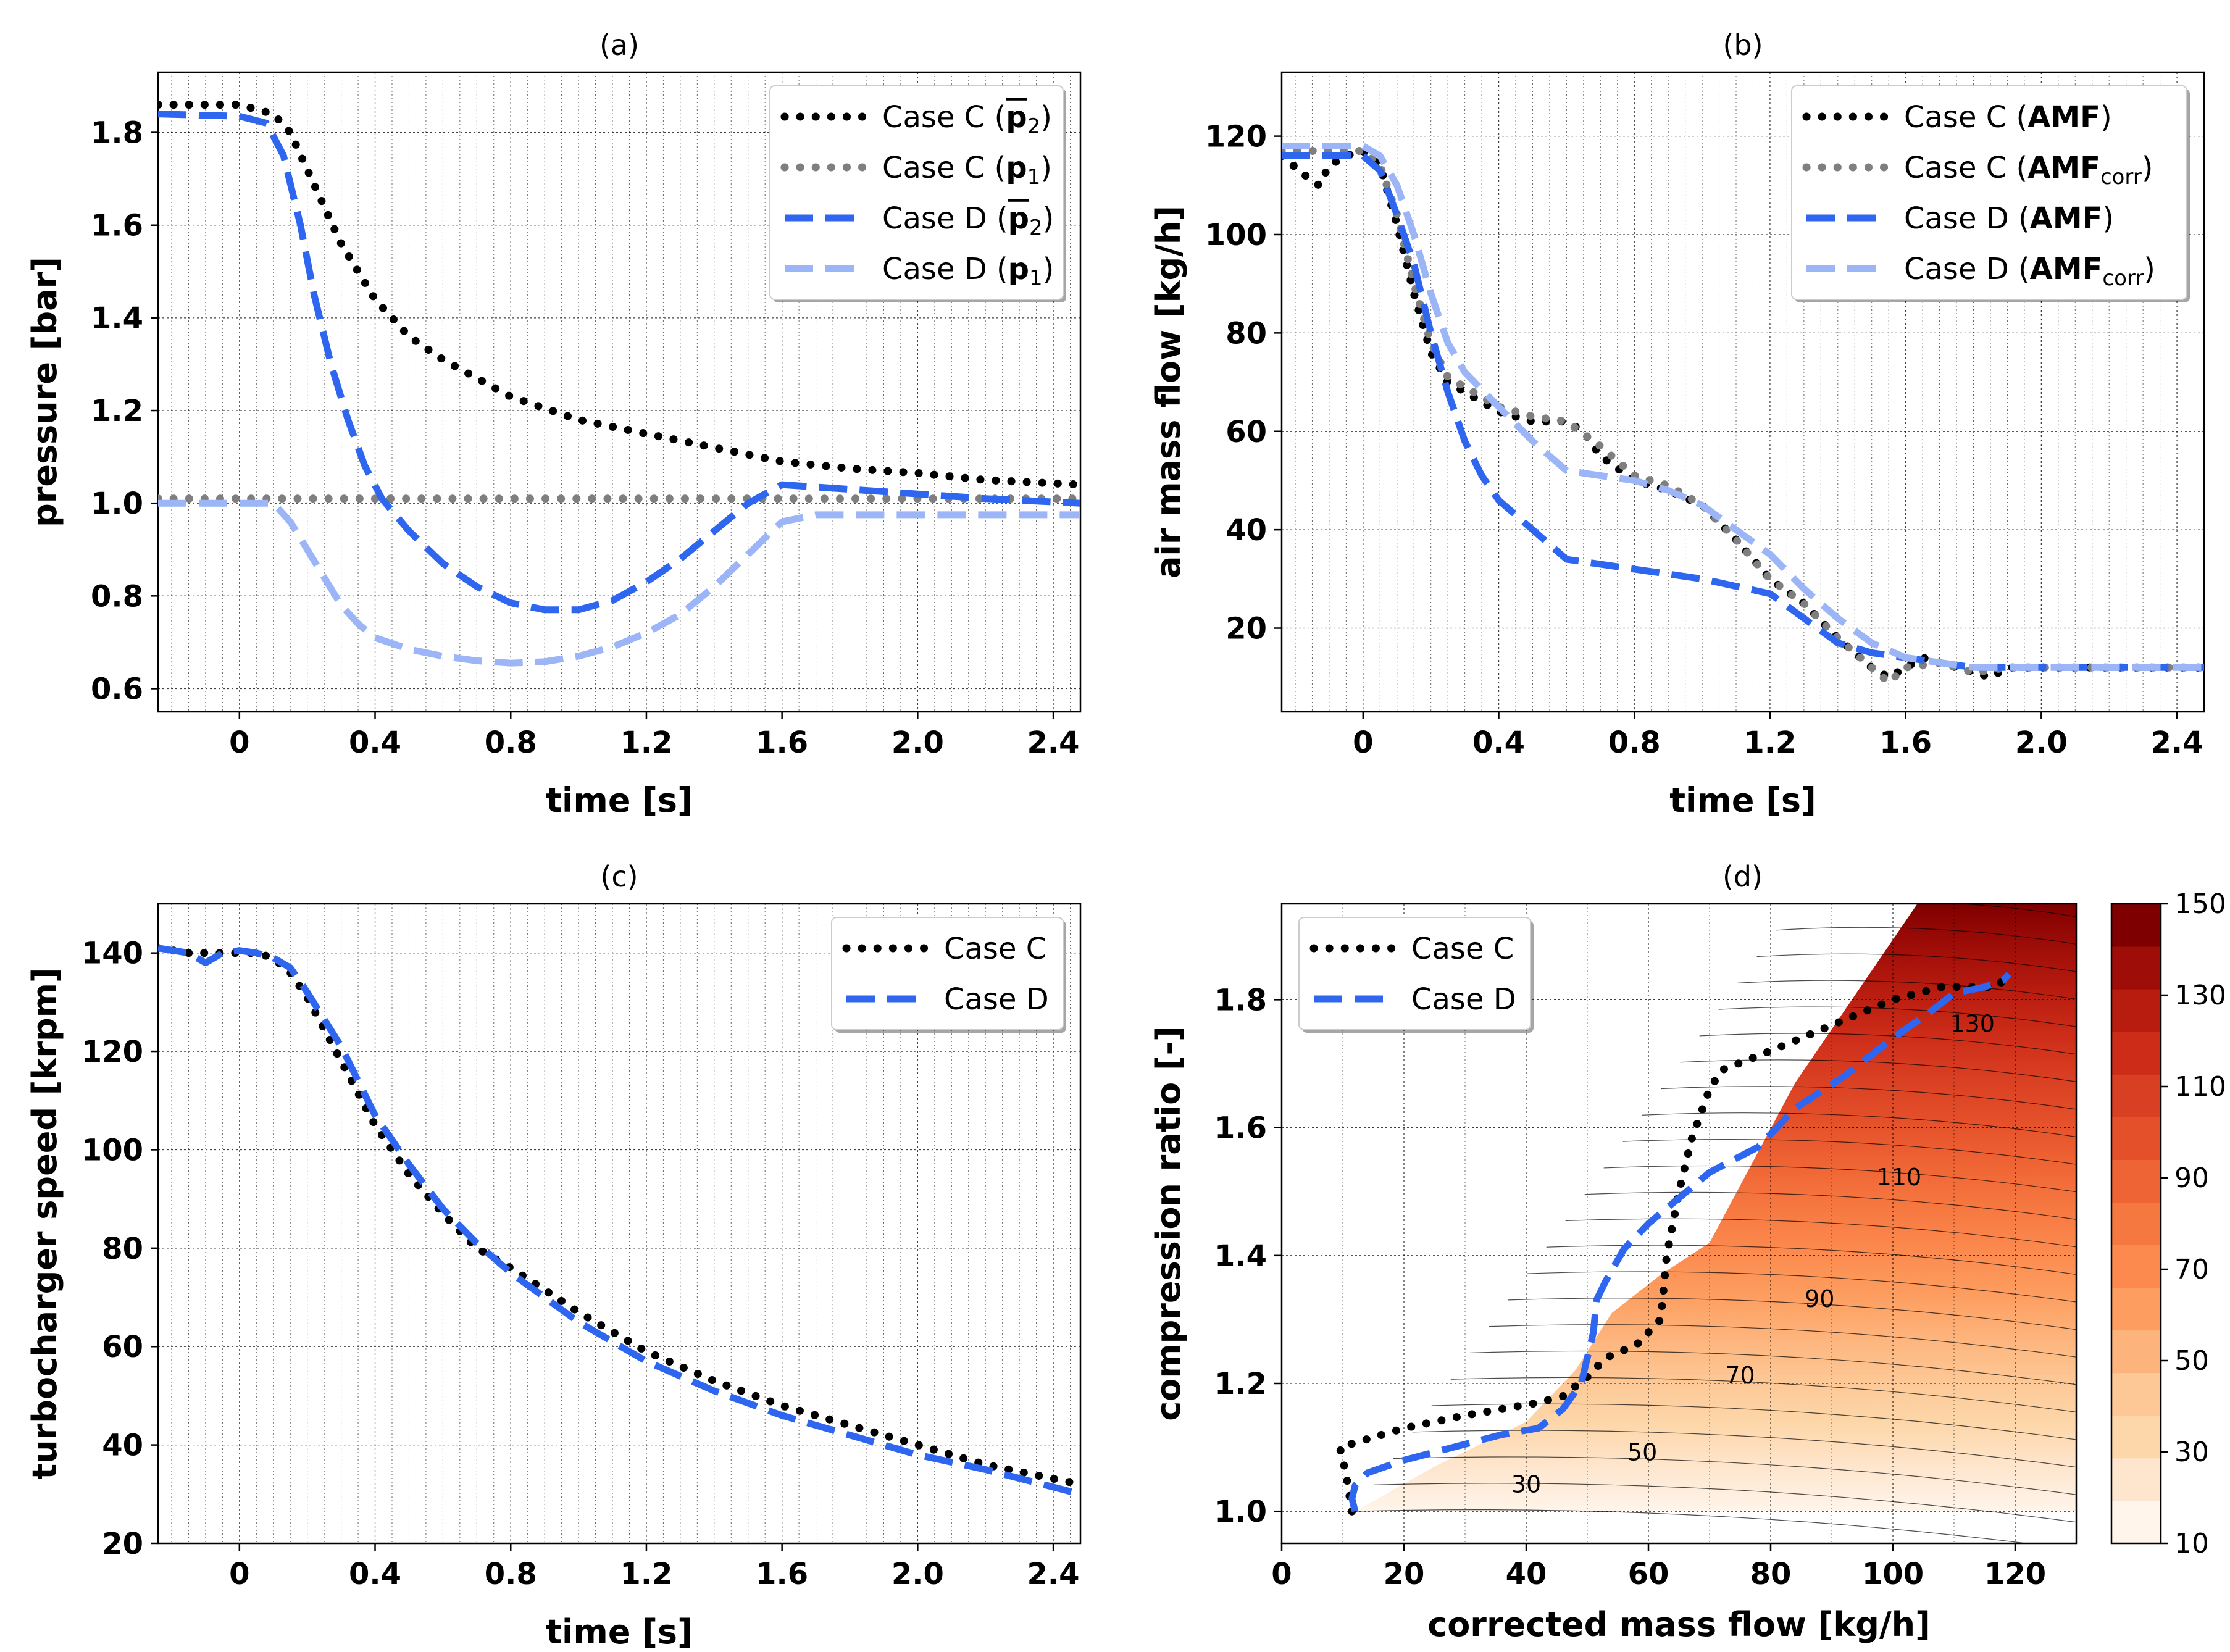  Describe the element at coordinates (2191, 1453) in the screenshot. I see `colorbar-tick-label: 30` at that location.